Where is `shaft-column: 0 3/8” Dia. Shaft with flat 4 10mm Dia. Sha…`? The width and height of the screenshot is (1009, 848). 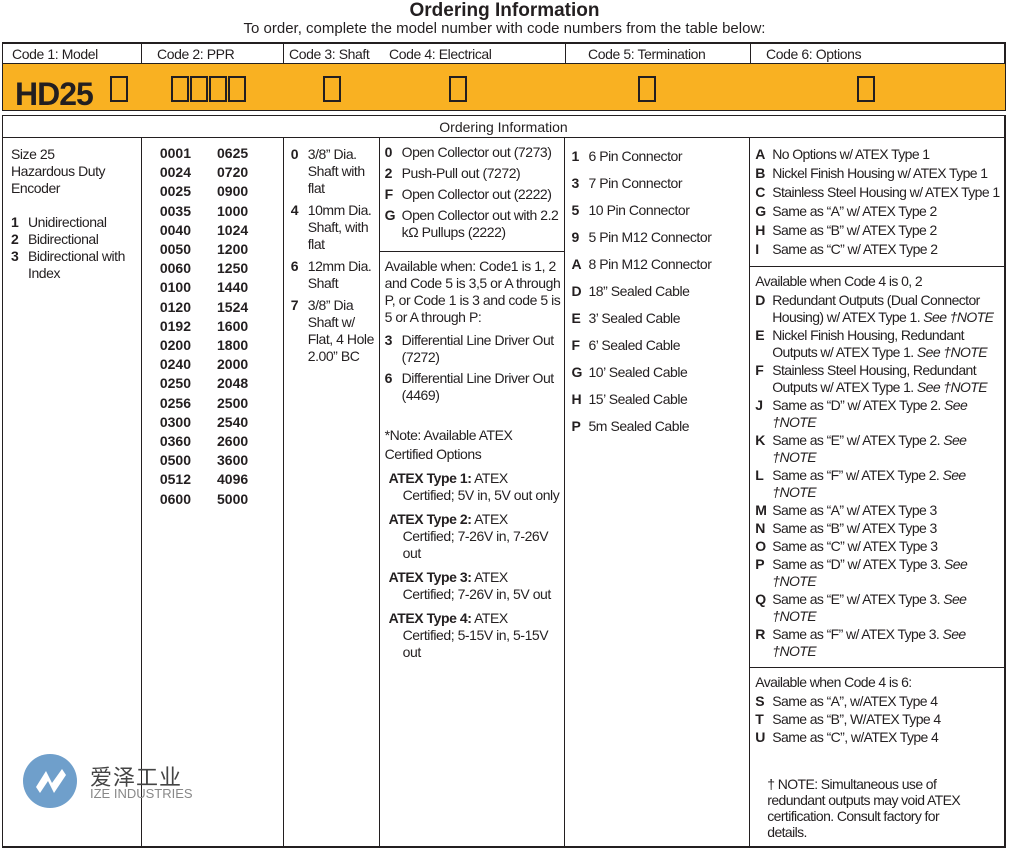 shaft-column: 0 3/8” Dia. Shaft with flat 4 10mm Dia. Sha… is located at coordinates (332, 492).